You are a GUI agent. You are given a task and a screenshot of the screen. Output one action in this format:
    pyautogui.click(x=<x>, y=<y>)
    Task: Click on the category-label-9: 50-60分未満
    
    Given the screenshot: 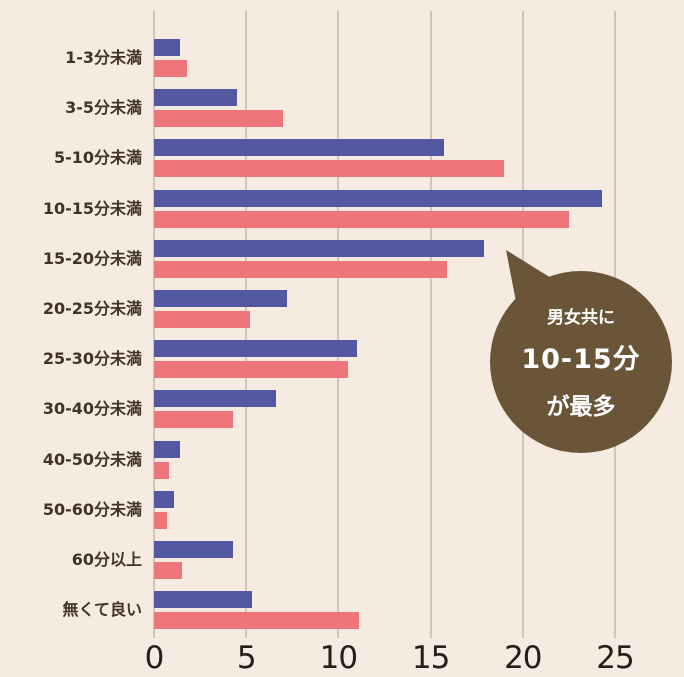 What is the action you would take?
    pyautogui.click(x=92, y=509)
    